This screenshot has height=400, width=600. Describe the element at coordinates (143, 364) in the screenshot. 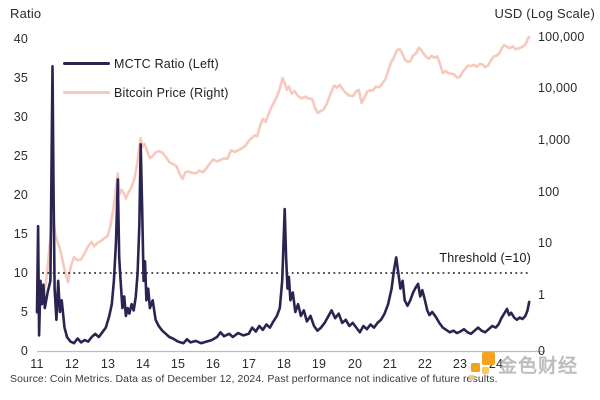

I see `x-axis-tick-14: 14` at that location.